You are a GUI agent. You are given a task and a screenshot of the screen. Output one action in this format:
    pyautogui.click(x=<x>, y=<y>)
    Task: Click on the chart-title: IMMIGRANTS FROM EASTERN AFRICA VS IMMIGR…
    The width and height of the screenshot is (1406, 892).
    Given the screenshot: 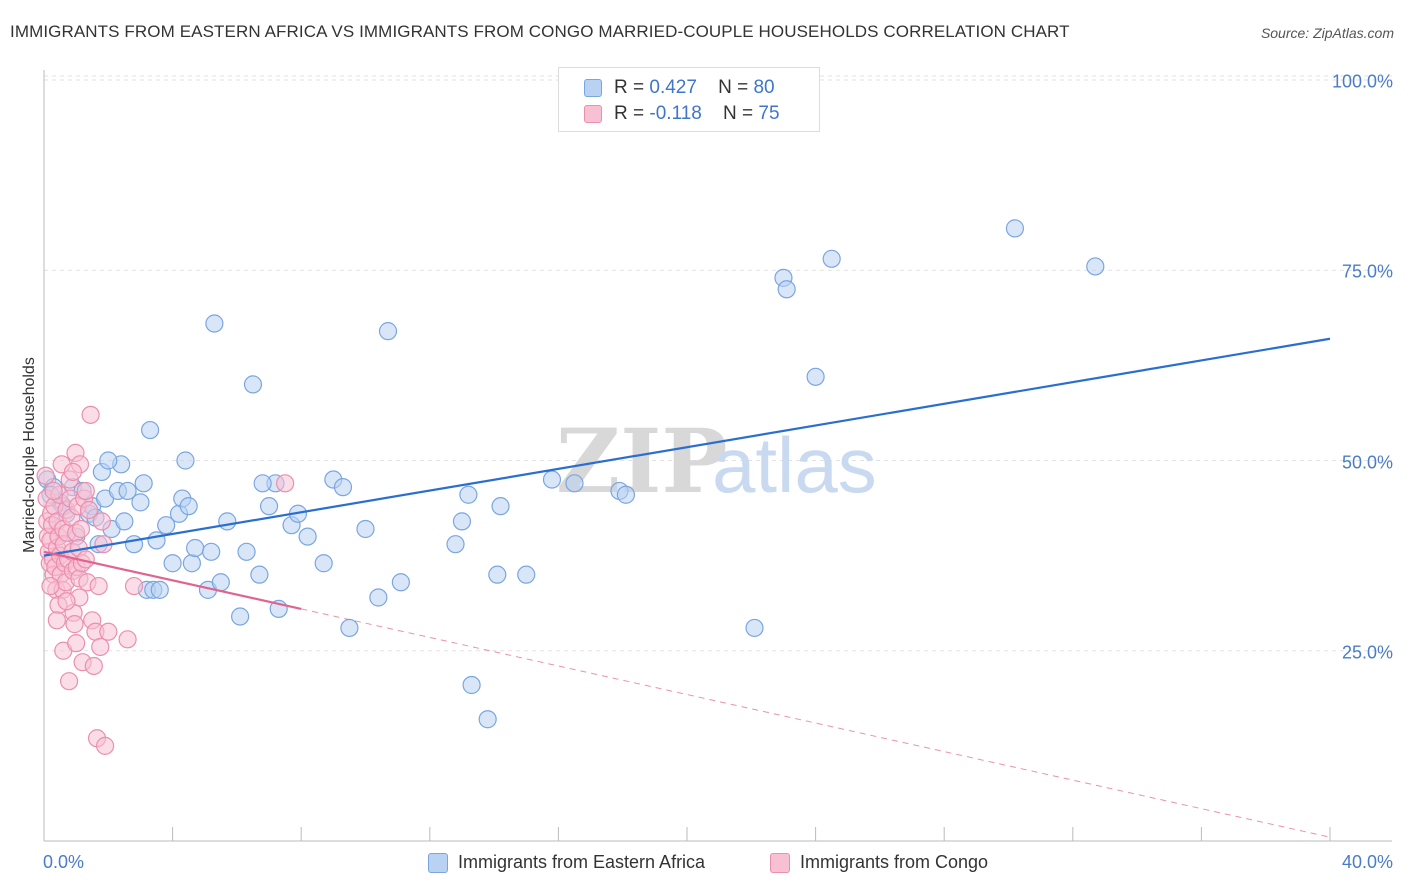 What is the action you would take?
    pyautogui.click(x=540, y=31)
    